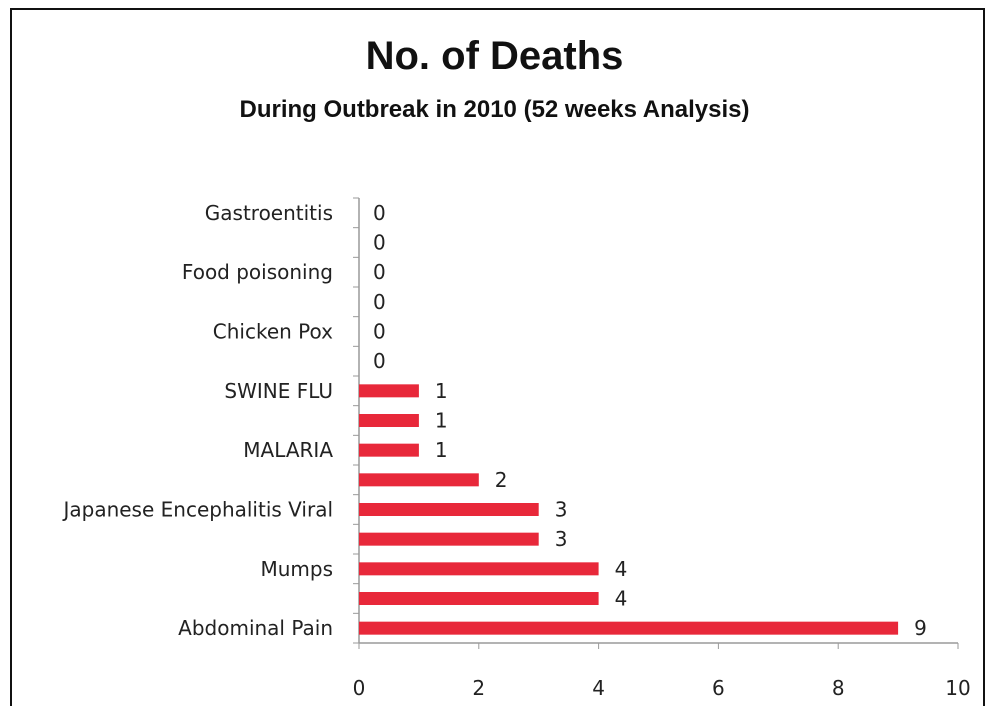 The height and width of the screenshot is (706, 989). I want to click on x-tick-label: 2, so click(478, 688).